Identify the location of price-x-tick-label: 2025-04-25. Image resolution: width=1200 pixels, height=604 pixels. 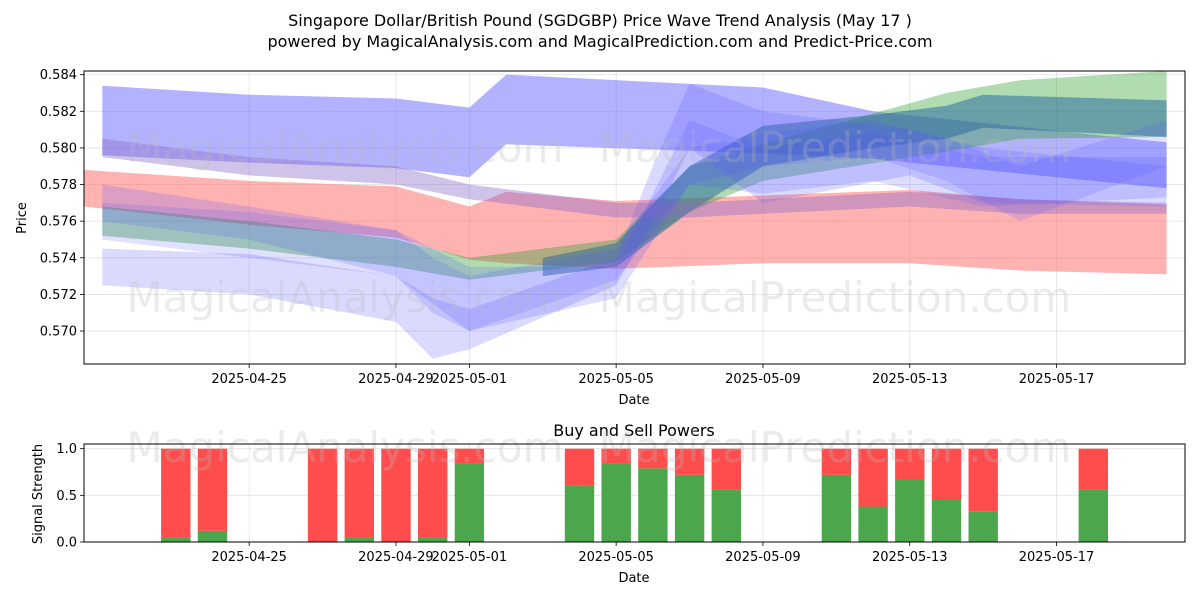
(249, 379).